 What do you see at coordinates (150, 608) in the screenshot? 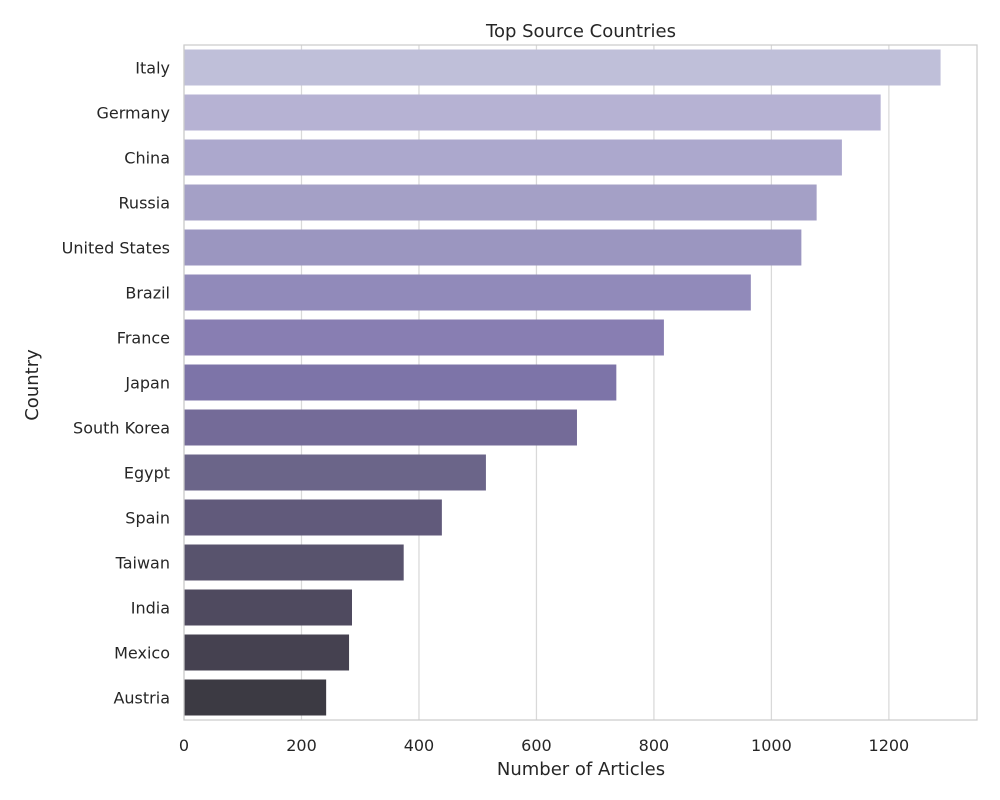
I see `y-tick-label: India` at bounding box center [150, 608].